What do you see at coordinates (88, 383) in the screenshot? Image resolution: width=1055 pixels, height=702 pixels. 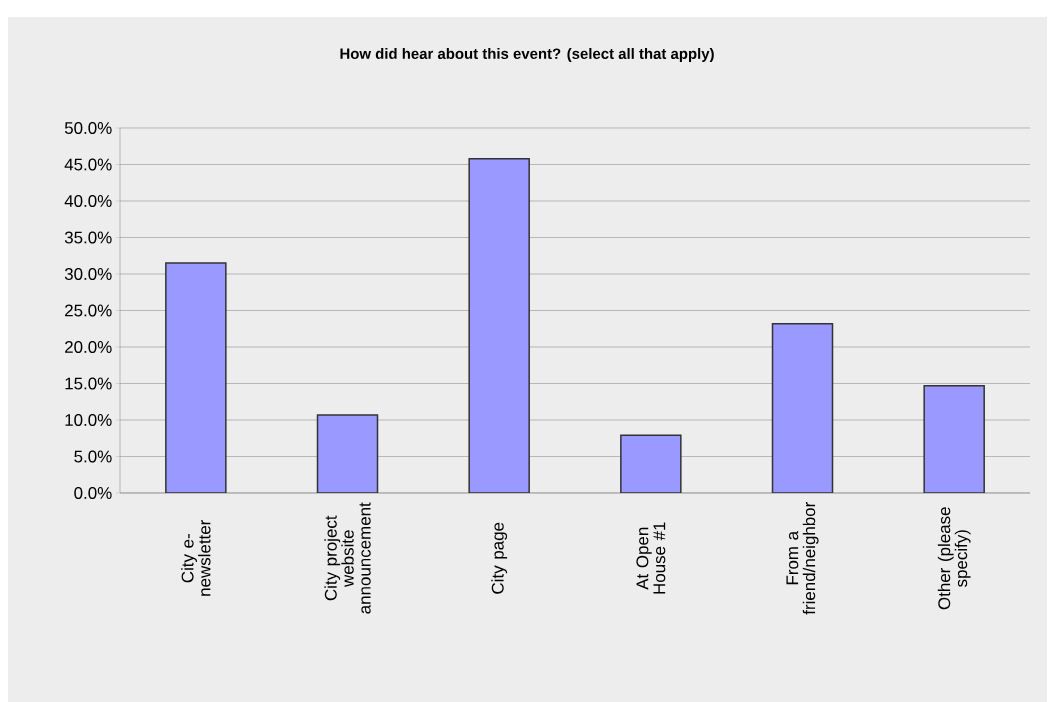 I see `y-tick-label: 15.0%` at bounding box center [88, 383].